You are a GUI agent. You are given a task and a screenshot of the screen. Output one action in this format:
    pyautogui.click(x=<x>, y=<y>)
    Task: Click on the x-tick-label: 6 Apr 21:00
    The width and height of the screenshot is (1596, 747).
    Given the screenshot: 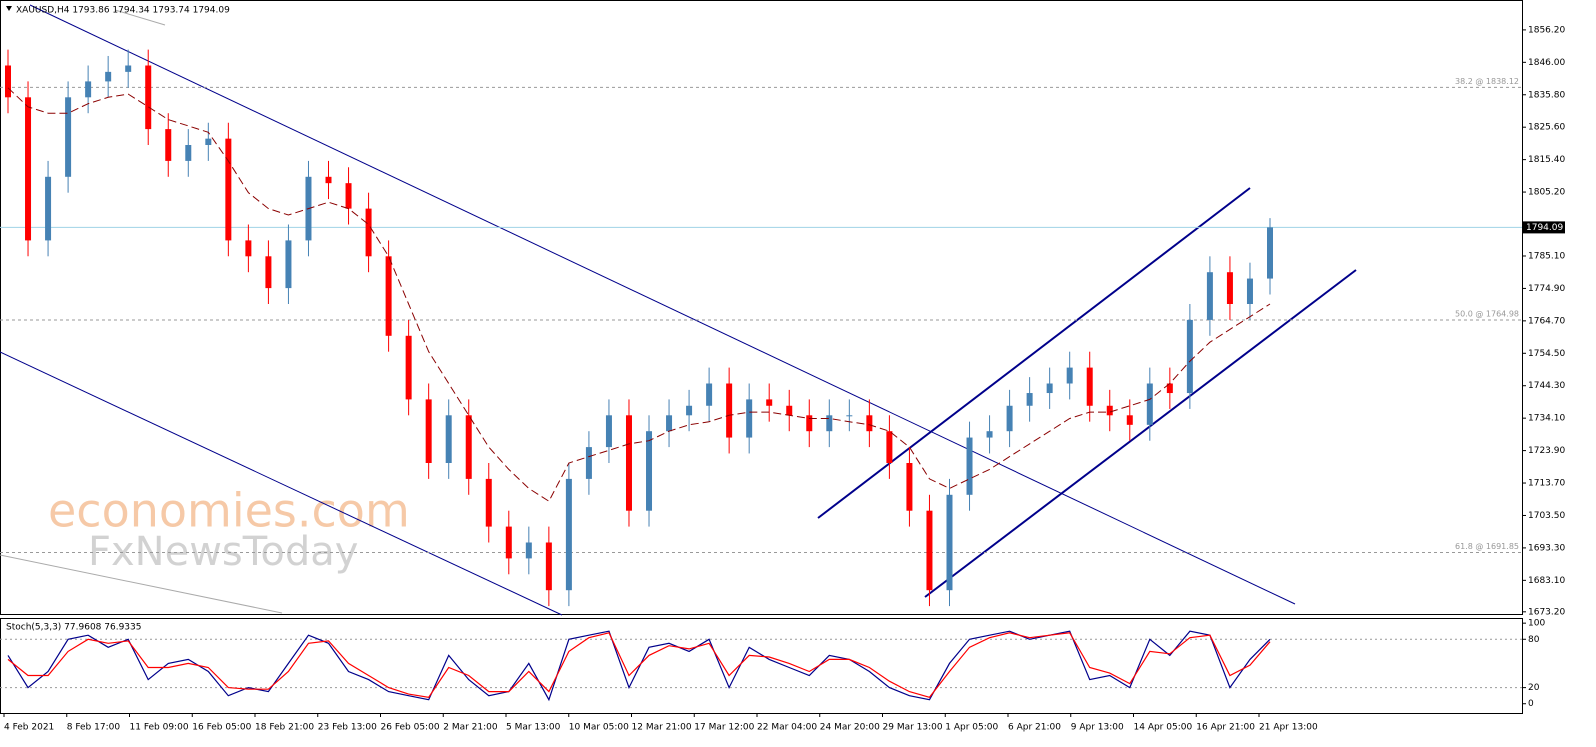 What is the action you would take?
    pyautogui.click(x=1034, y=728)
    